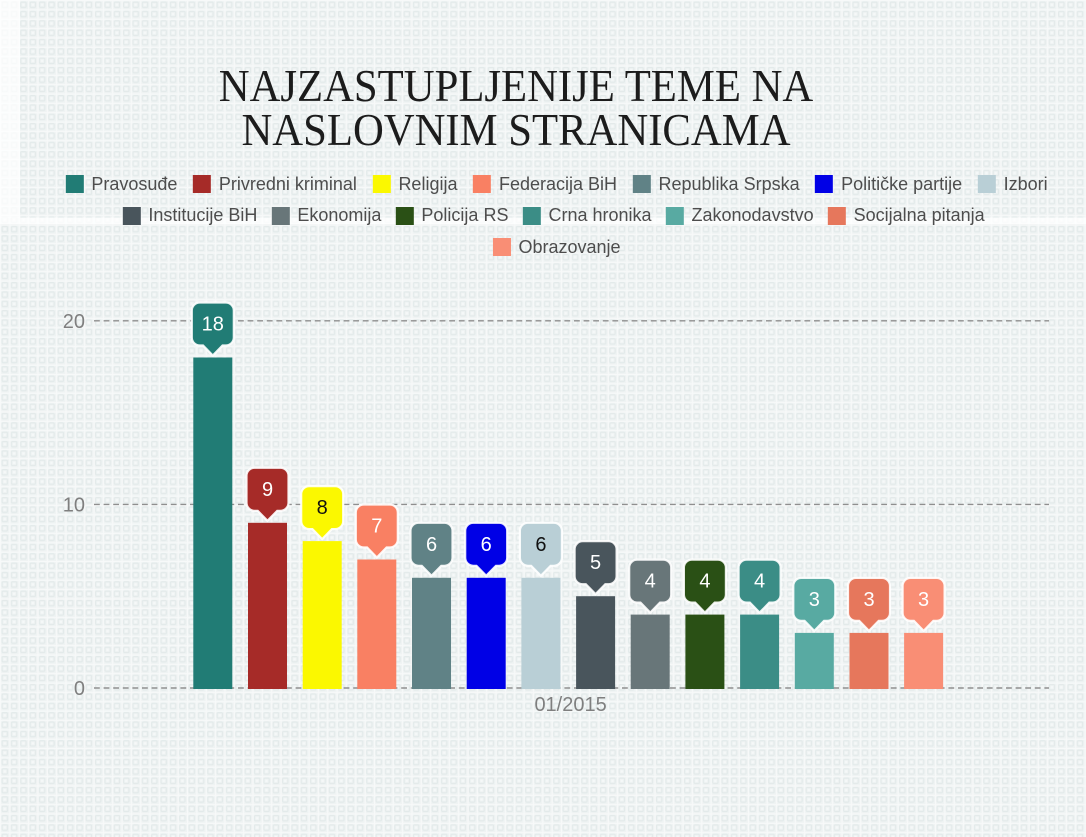 Image resolution: width=1086 pixels, height=837 pixels. Describe the element at coordinates (79, 689) in the screenshot. I see `svg-text: 0` at that location.